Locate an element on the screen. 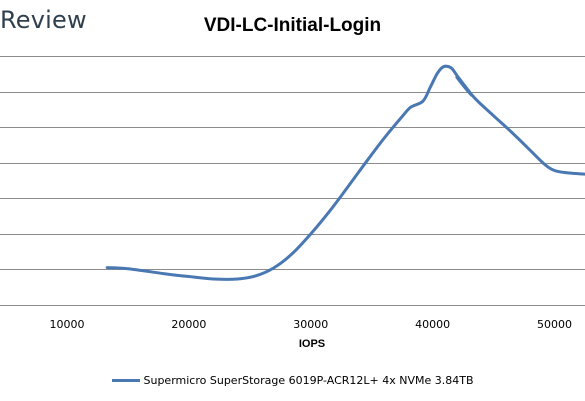 The width and height of the screenshot is (585, 401). x-tick-label-2: 30000 is located at coordinates (310, 324).